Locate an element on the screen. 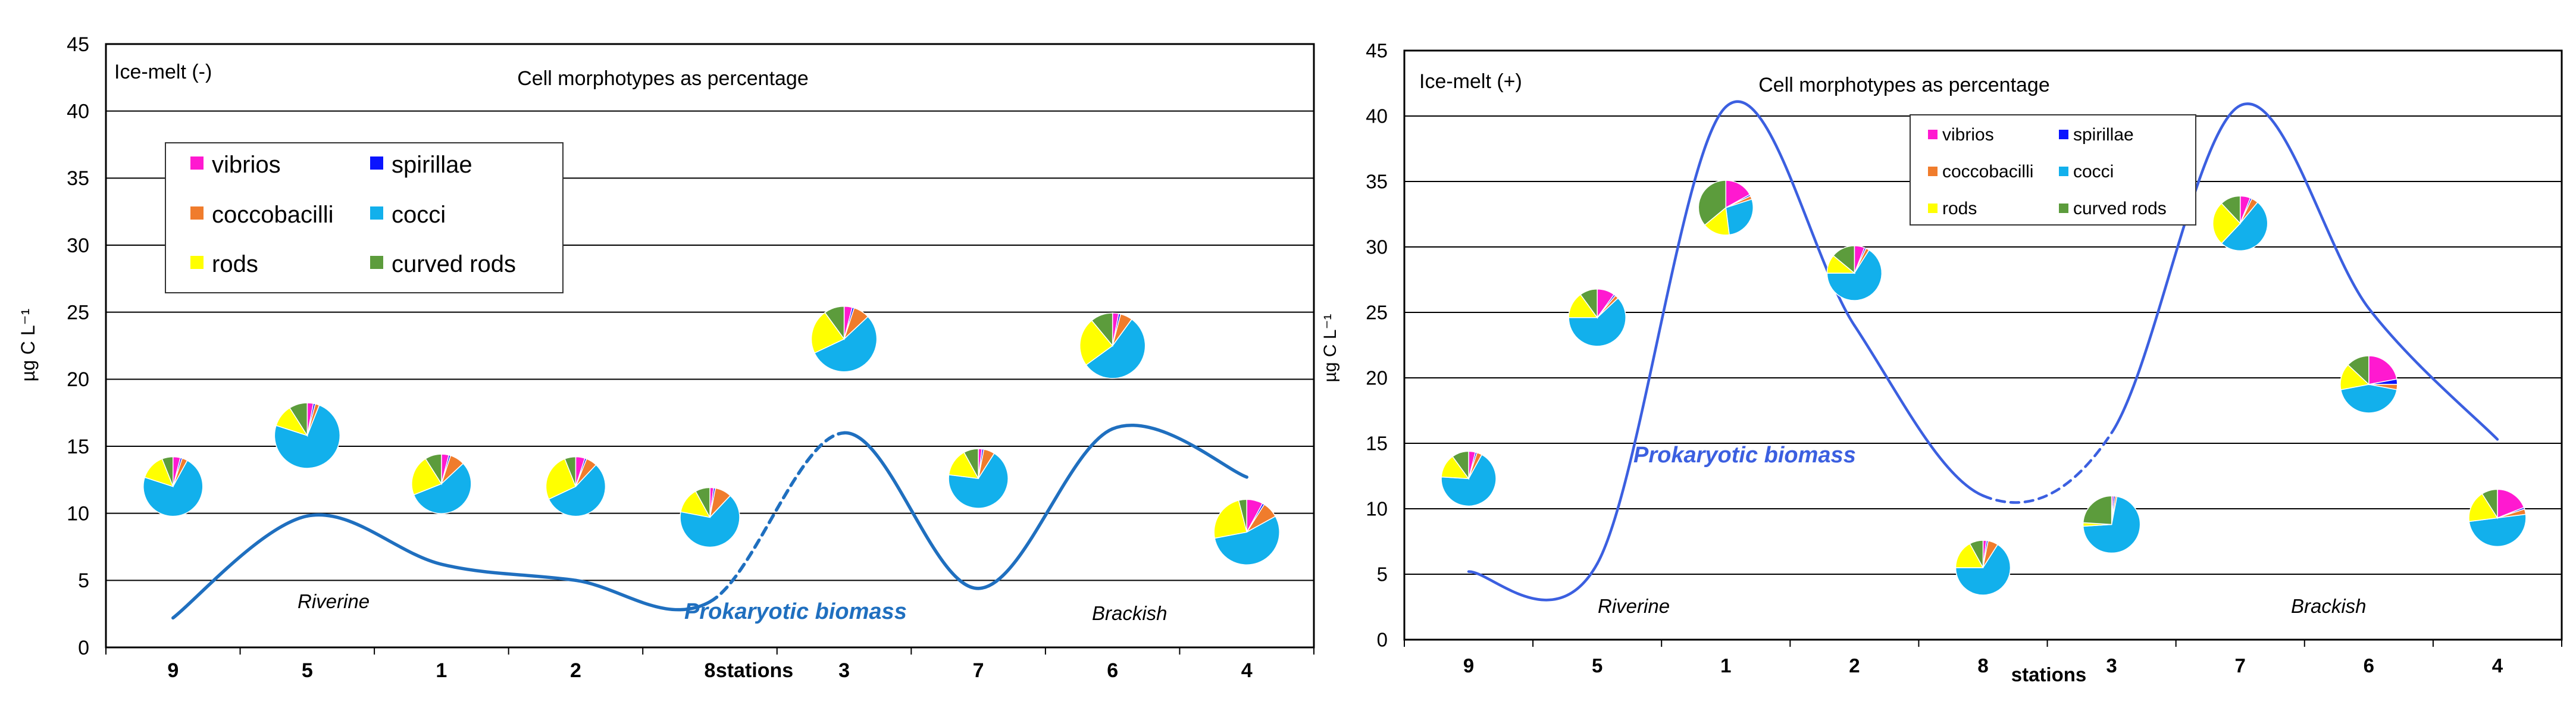 The width and height of the screenshot is (2576, 720). x-tick-label: 9 is located at coordinates (173, 670).